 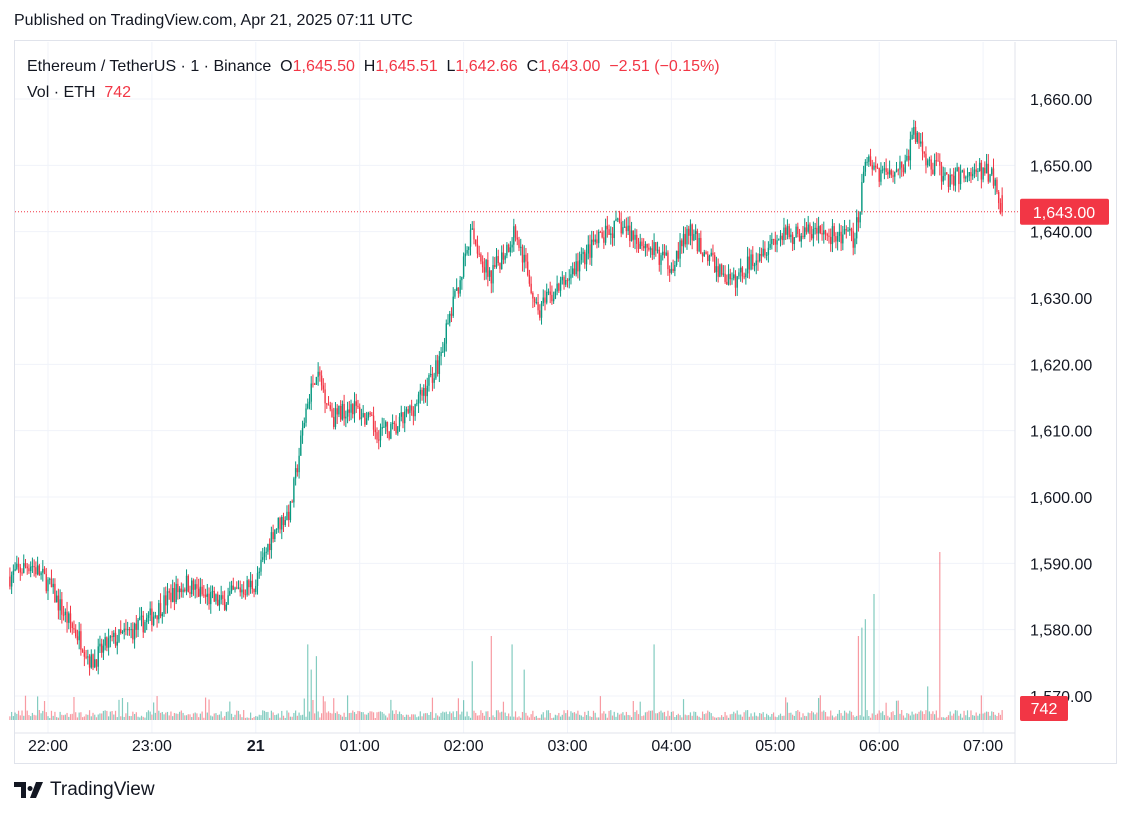 What do you see at coordinates (84, 790) in the screenshot?
I see `tradingview-logo: TradingView` at bounding box center [84, 790].